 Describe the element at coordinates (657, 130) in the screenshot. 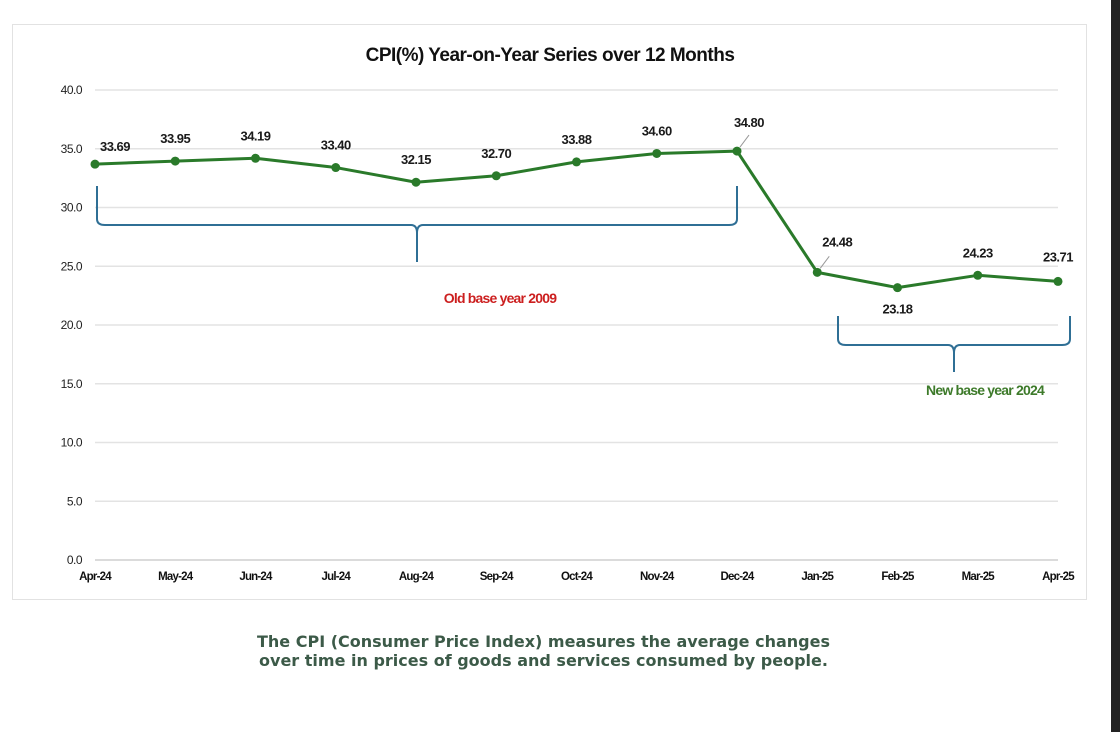

I see `data-label: 34.60` at that location.